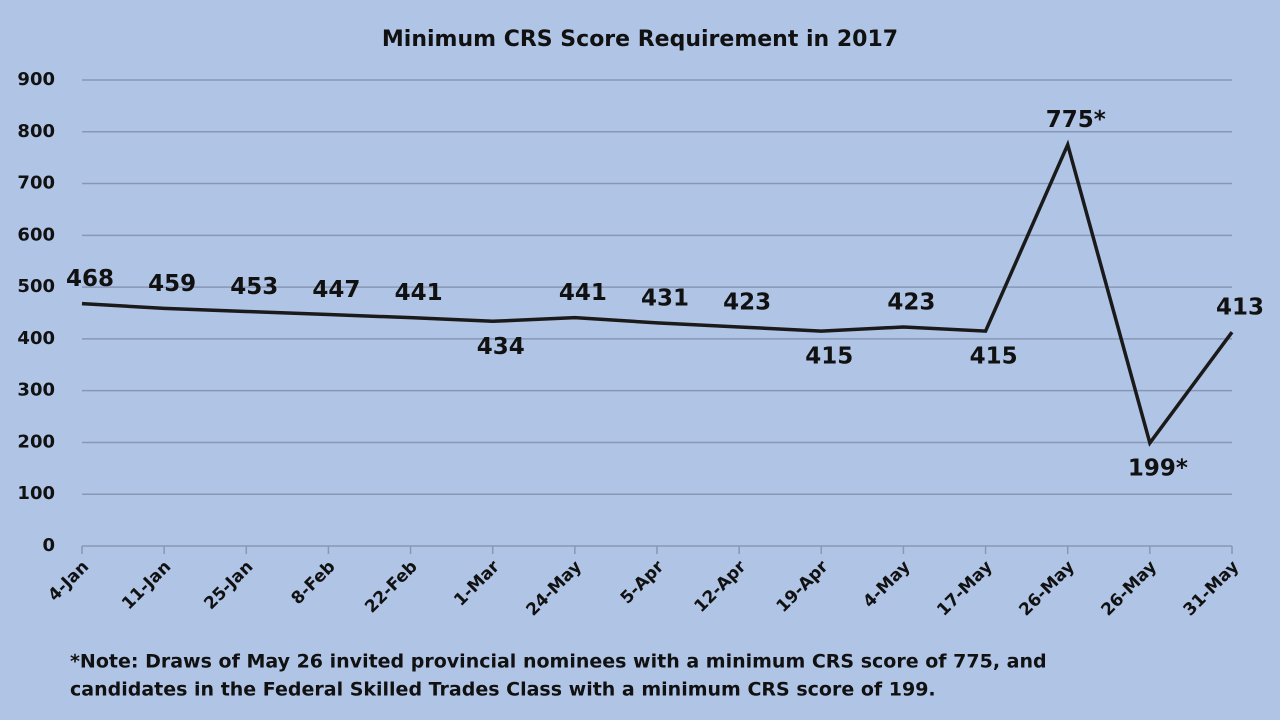  What do you see at coordinates (554, 588) in the screenshot?
I see `x-tick-label: 24-May` at bounding box center [554, 588].